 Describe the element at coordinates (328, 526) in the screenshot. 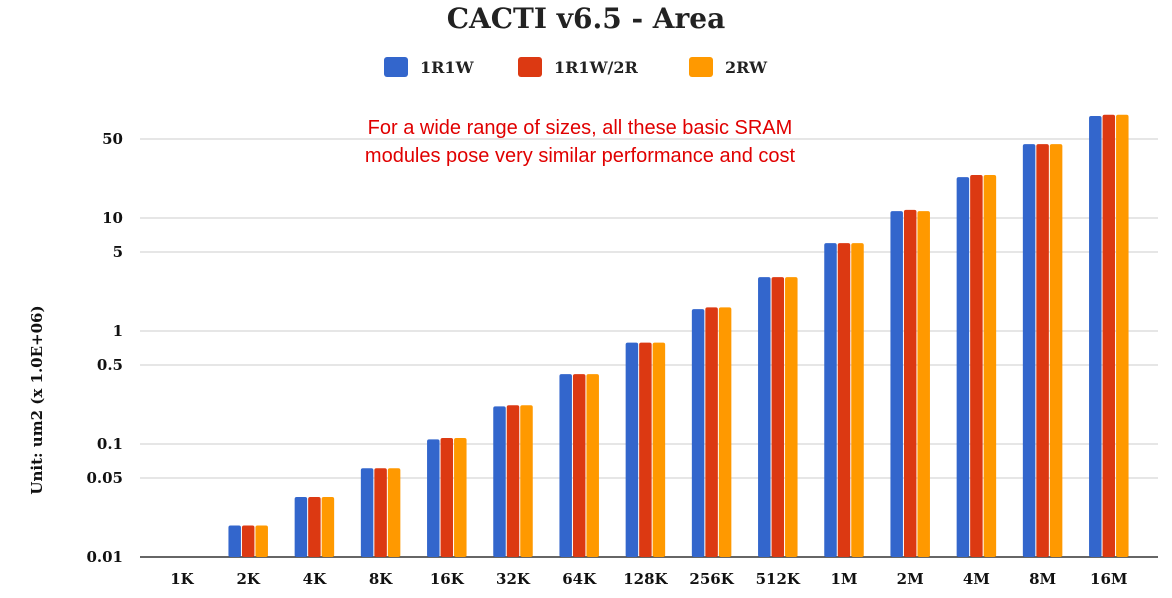

I see `bar-2rw-4k` at that location.